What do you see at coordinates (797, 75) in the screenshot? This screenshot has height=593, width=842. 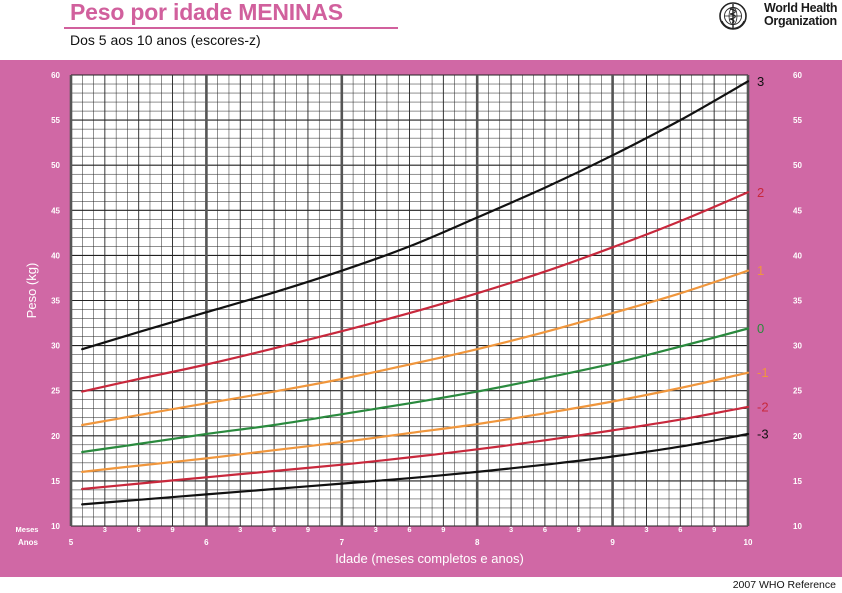 I see `y-tick-right: 60` at bounding box center [797, 75].